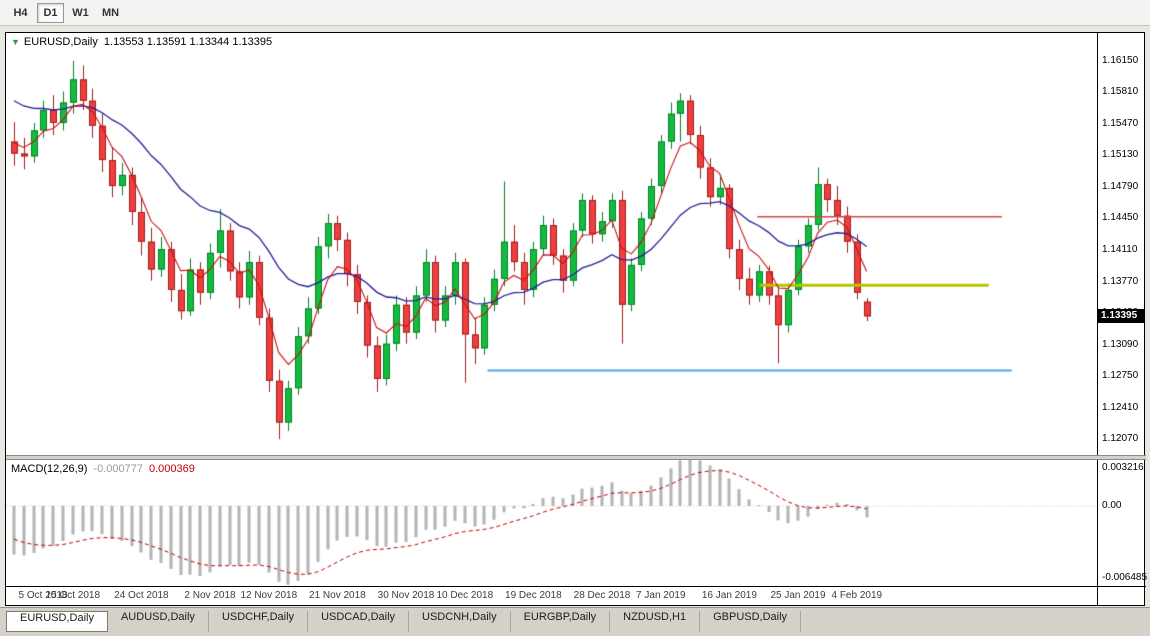  What do you see at coordinates (561, 621) in the screenshot?
I see `tab-eurgbp-daily: EURGBP,Daily` at bounding box center [561, 621].